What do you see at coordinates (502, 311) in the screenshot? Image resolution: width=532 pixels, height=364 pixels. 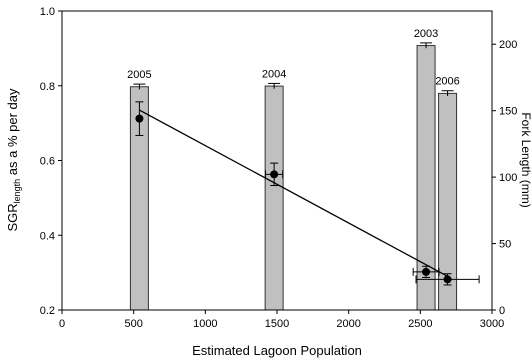 I see `y2-tick-label-0: 0` at bounding box center [502, 311].